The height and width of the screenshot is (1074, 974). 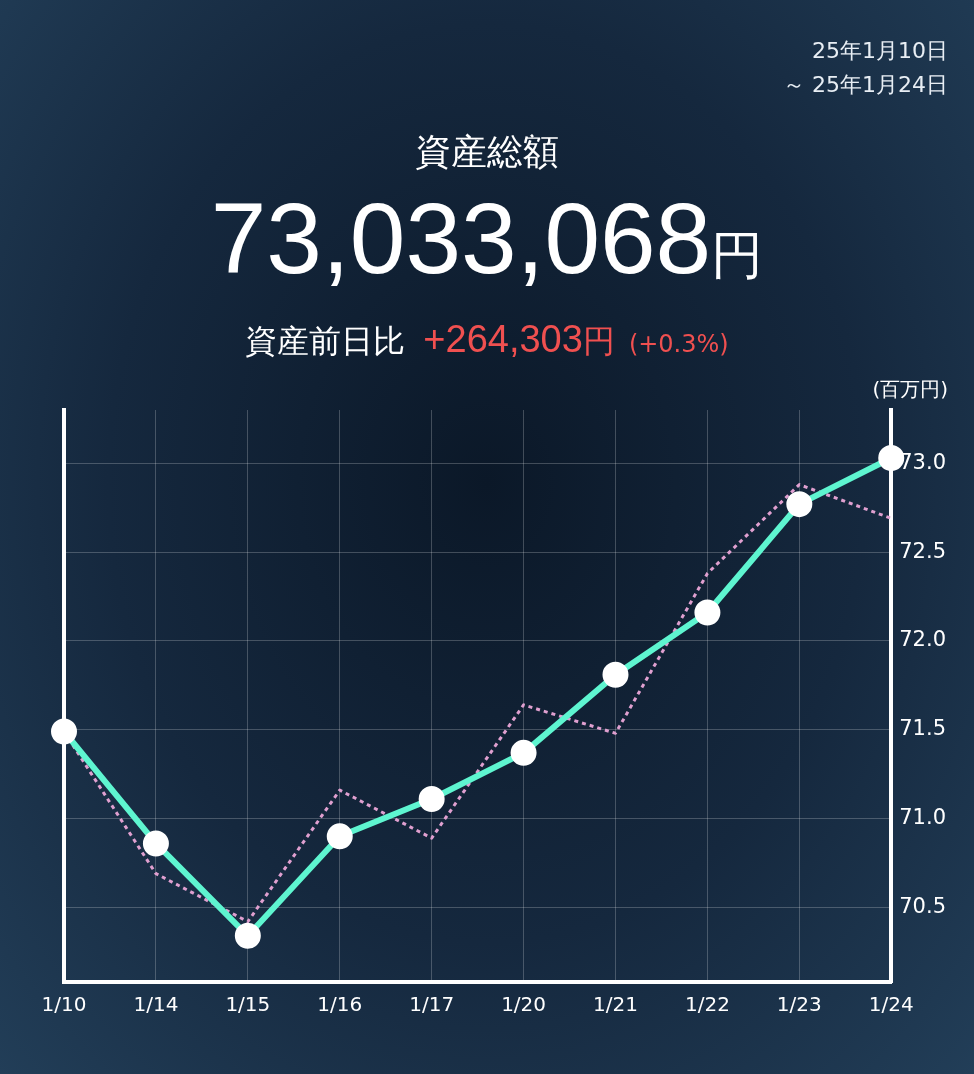 What do you see at coordinates (248, 1004) in the screenshot?
I see `x-tick-label: 1/15` at bounding box center [248, 1004].